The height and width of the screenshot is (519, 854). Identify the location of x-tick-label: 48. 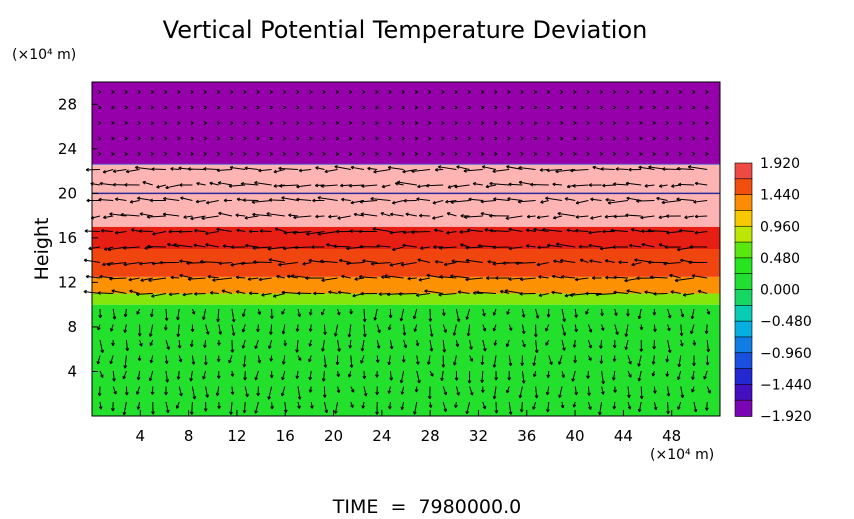
(671, 436).